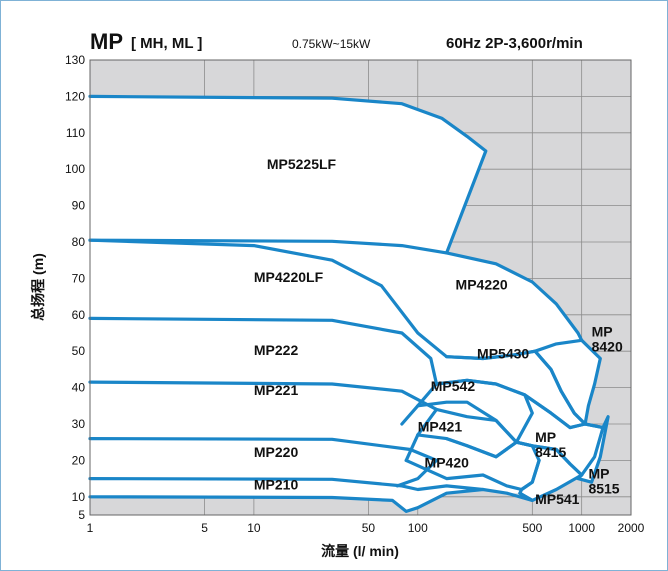 This screenshot has height=571, width=668. What do you see at coordinates (75, 287) in the screenshot?
I see `y-axis-ticks: 5 10 20 30 40 50 60 70 80 90 100 110 120 130` at bounding box center [75, 287].